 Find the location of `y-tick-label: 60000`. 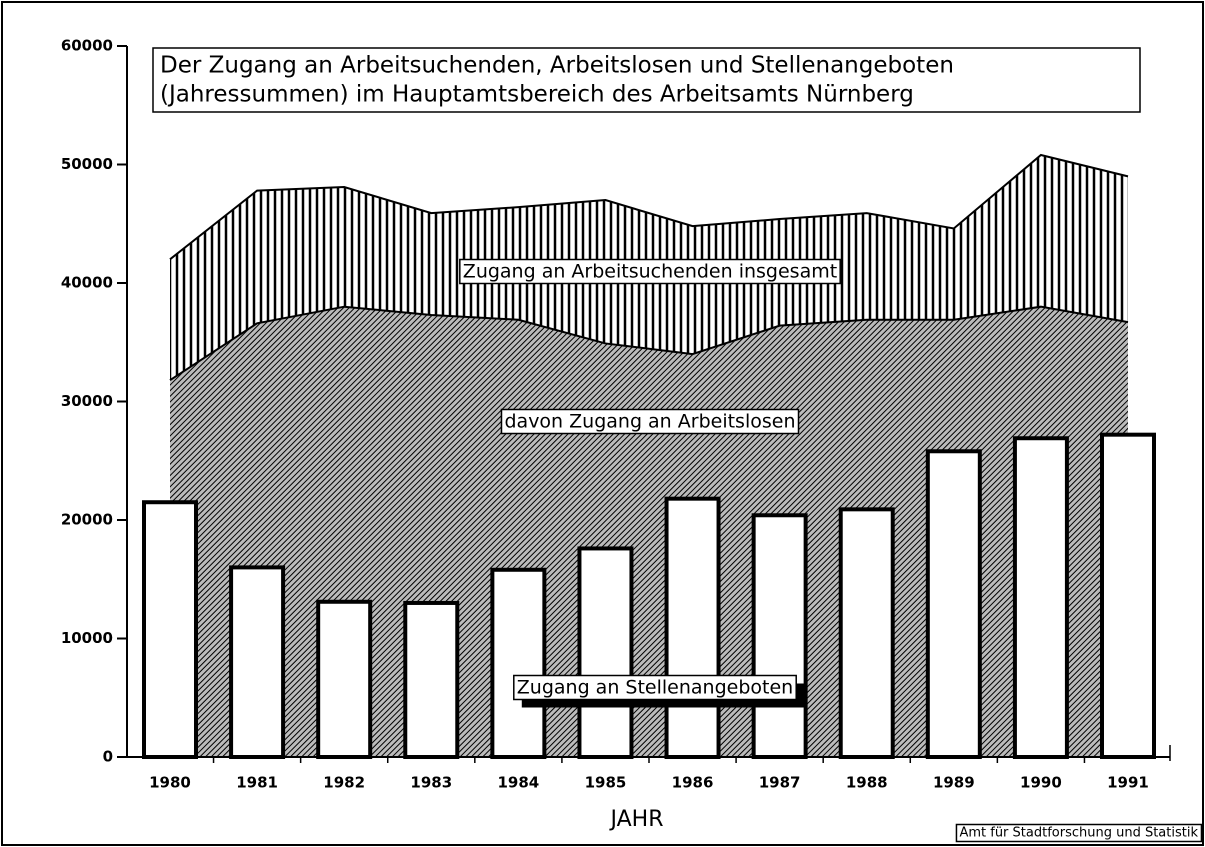

y-tick-label: 60000 is located at coordinates (87, 46).